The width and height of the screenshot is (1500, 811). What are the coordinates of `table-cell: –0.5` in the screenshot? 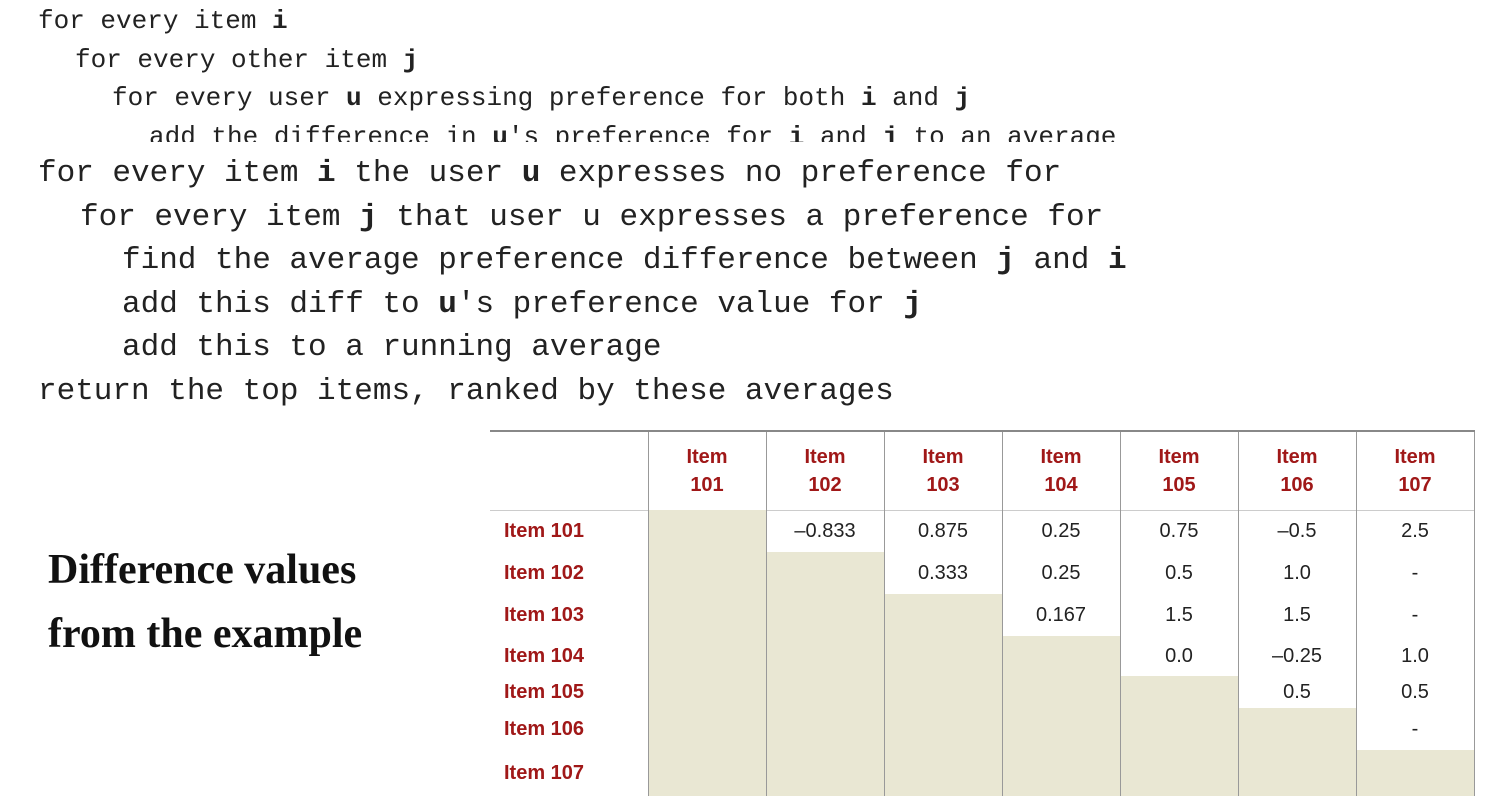 It's located at (1297, 530).